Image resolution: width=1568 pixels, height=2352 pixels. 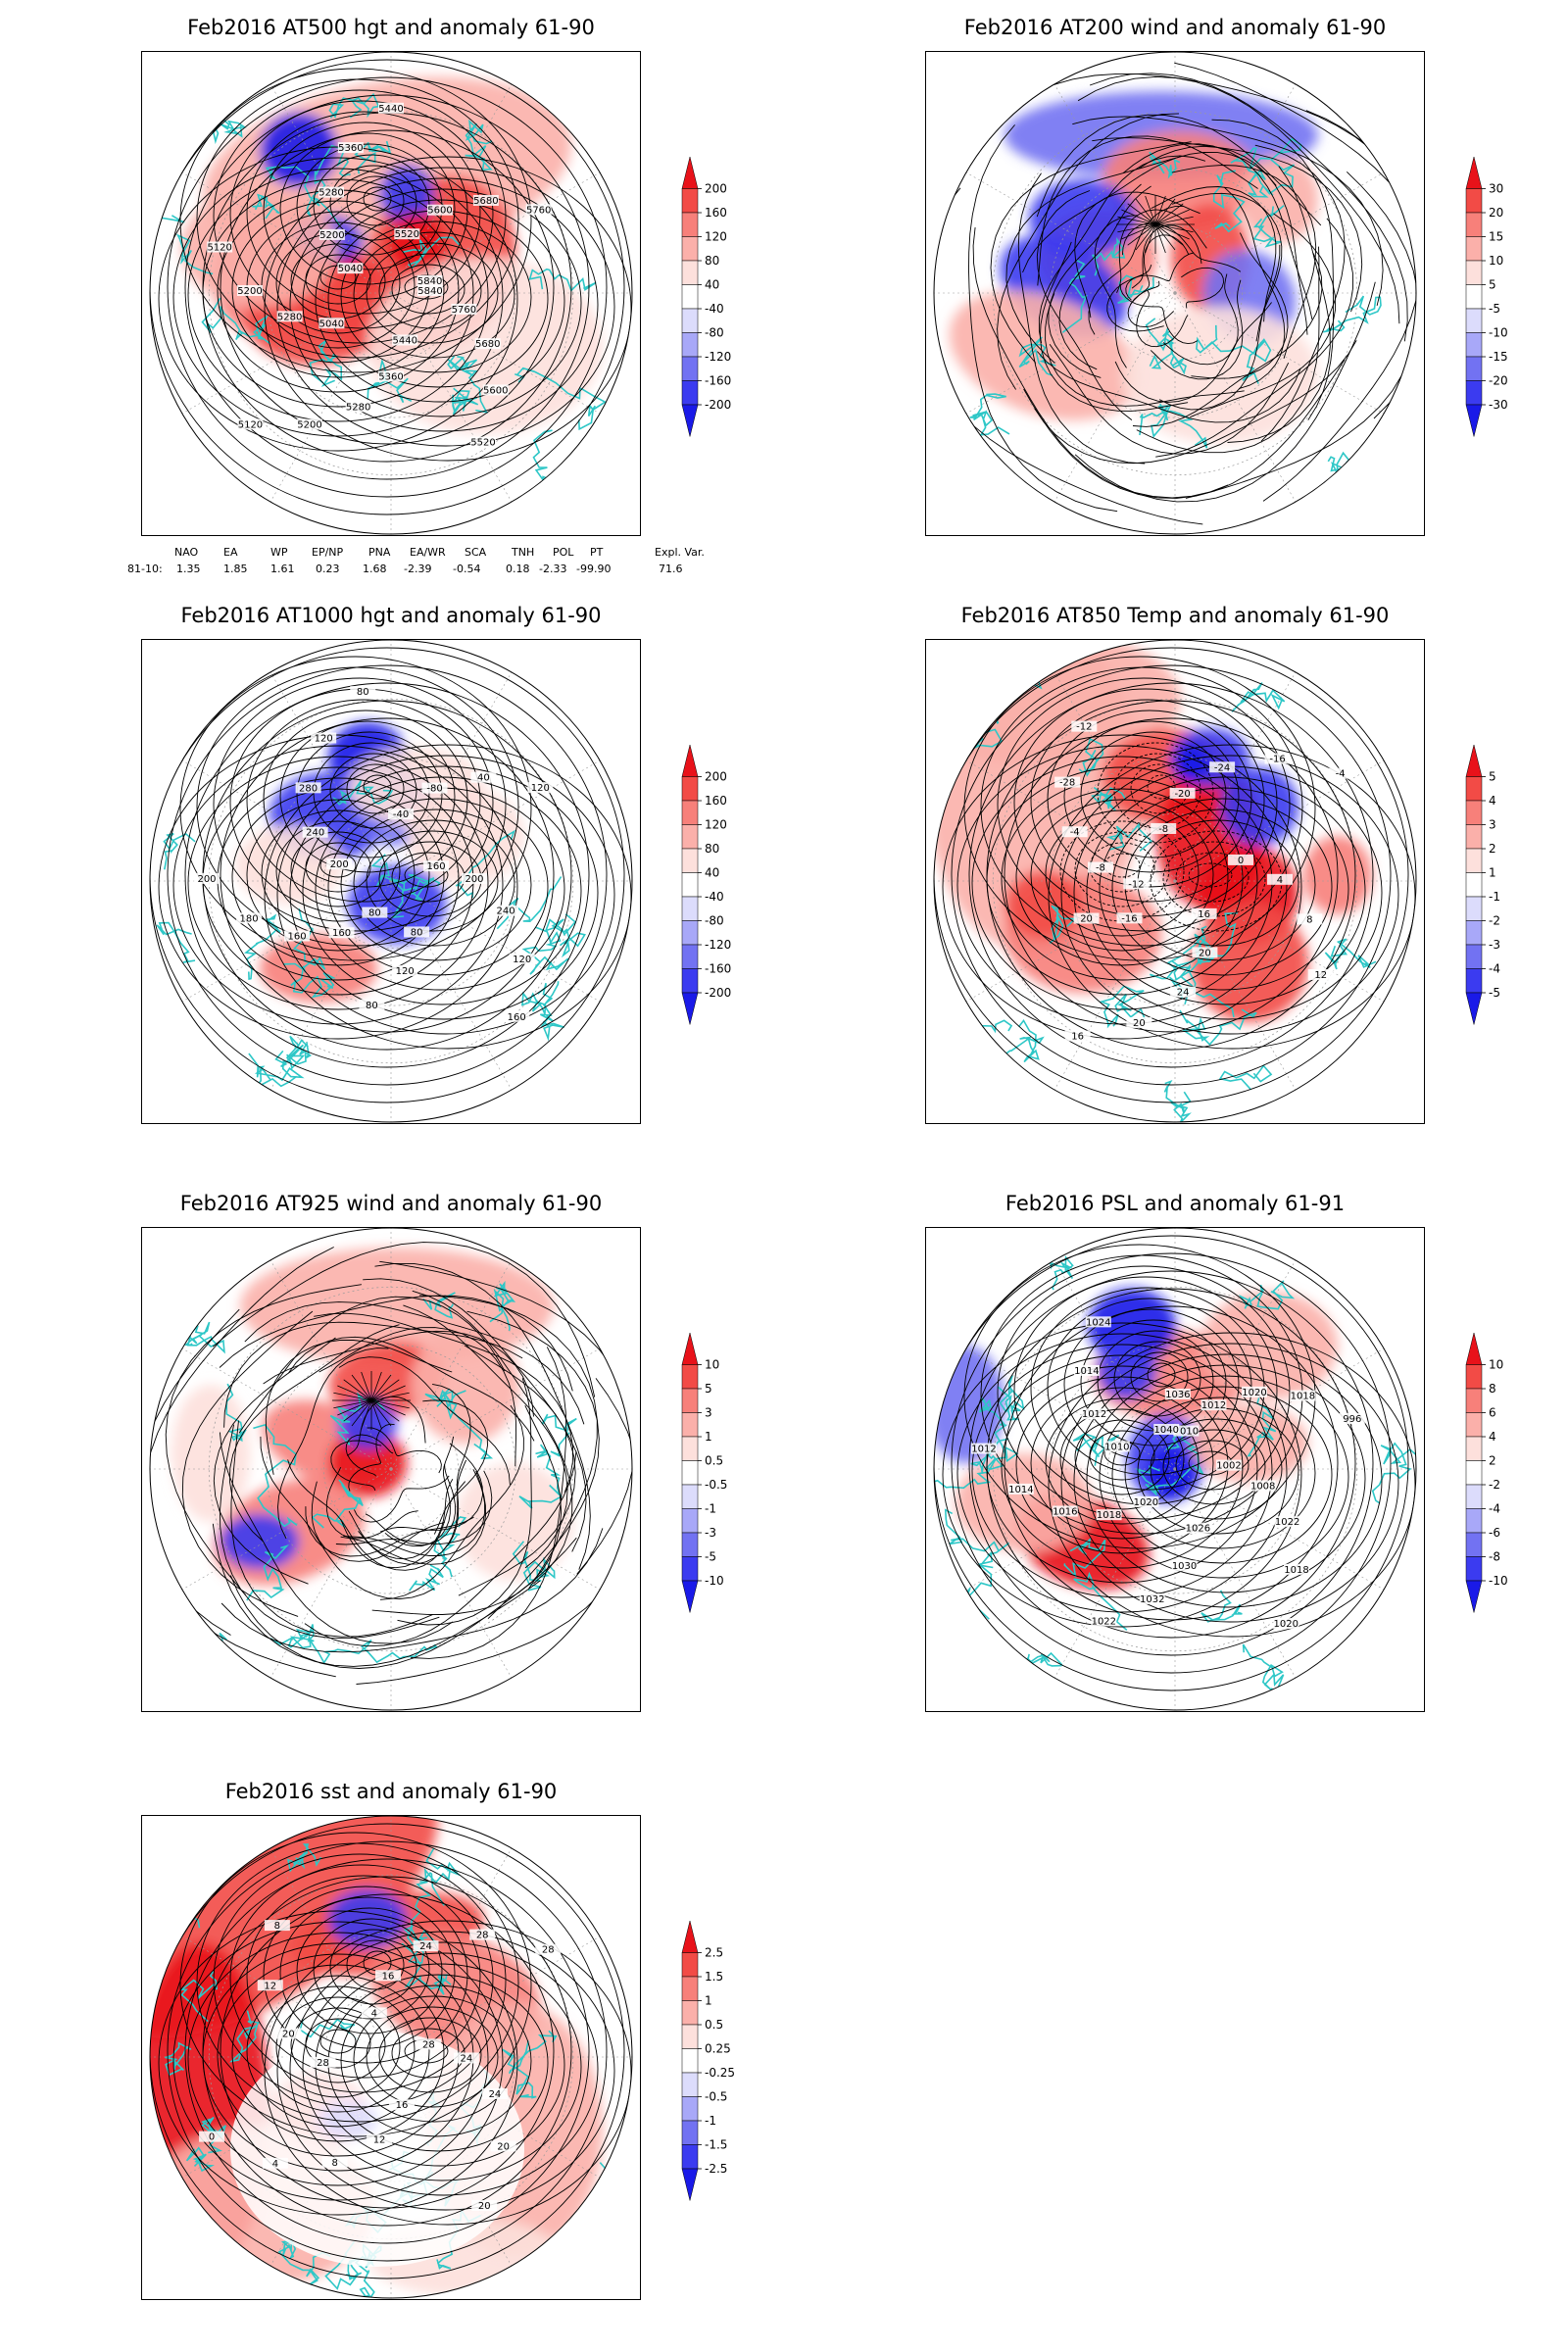 What do you see at coordinates (563, 552) in the screenshot?
I see `index-header: POL` at bounding box center [563, 552].